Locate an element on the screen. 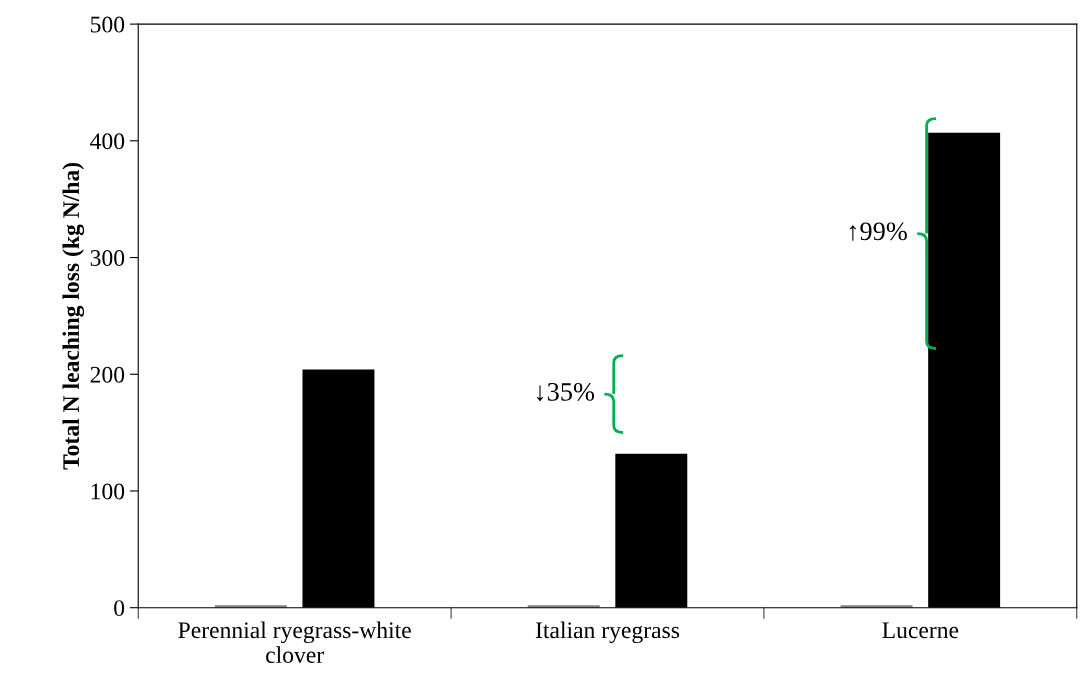 This screenshot has height=689, width=1080. annotation: ↑99% is located at coordinates (878, 231).